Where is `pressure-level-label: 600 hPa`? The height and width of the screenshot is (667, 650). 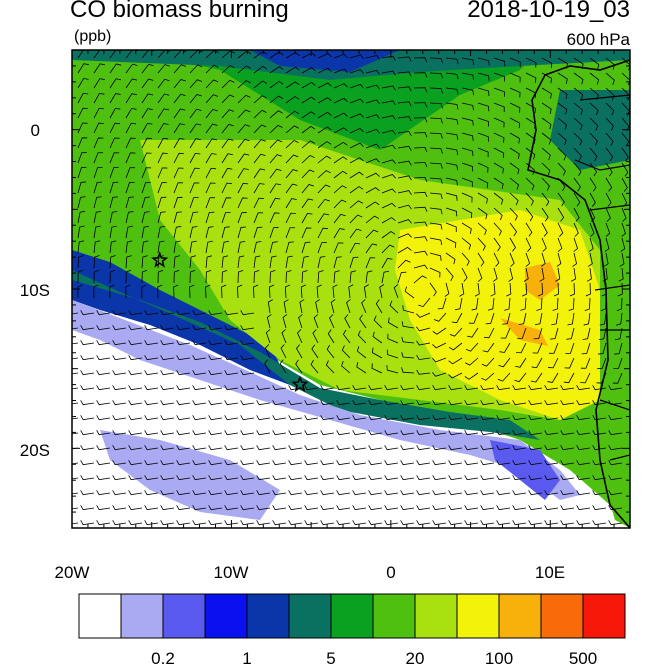
pressure-level-label: 600 hPa is located at coordinates (598, 39).